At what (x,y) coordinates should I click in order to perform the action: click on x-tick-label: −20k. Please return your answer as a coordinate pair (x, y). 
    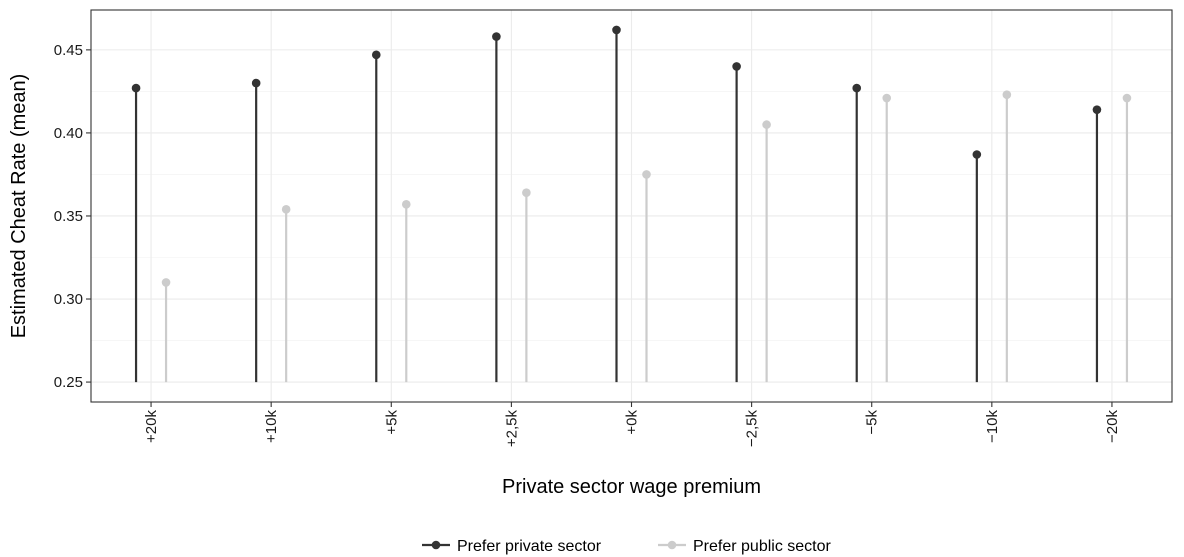
    Looking at the image, I should click on (1112, 426).